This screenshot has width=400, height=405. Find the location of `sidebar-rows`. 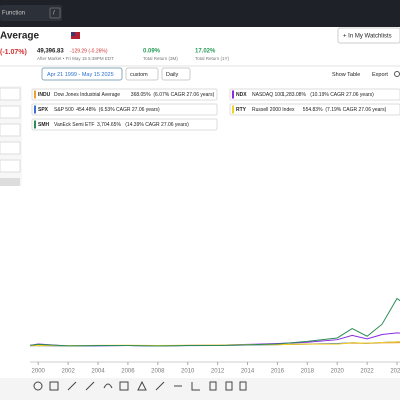

sidebar-rows is located at coordinates (10, 136).